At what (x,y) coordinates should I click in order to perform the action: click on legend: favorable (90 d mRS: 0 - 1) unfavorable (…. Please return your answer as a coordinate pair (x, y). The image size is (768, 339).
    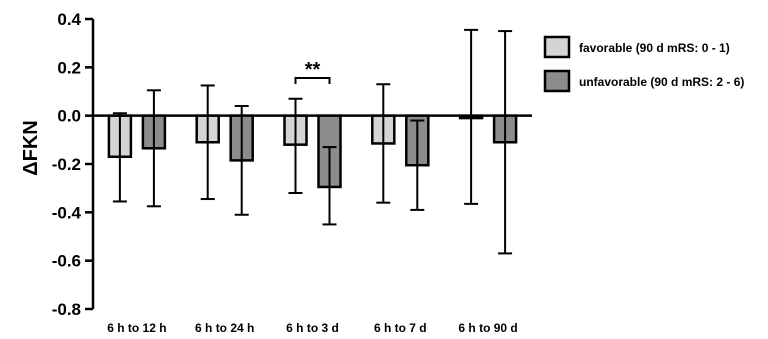
    Looking at the image, I should click on (643, 64).